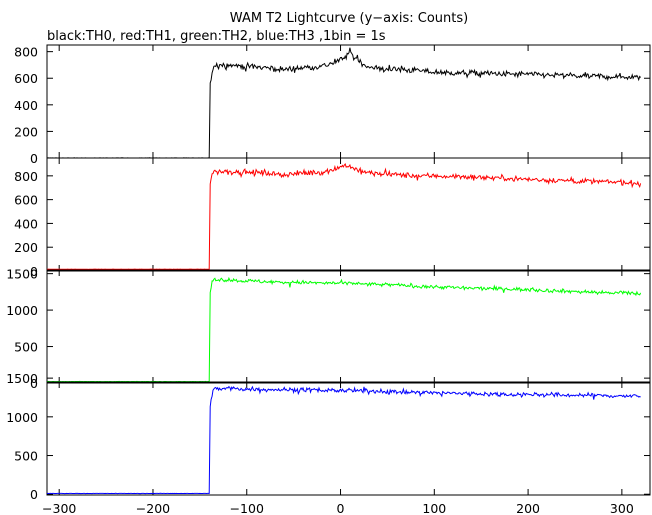 The height and width of the screenshot is (515, 652). Describe the element at coordinates (622, 508) in the screenshot. I see `x-tick-label: 300` at that location.